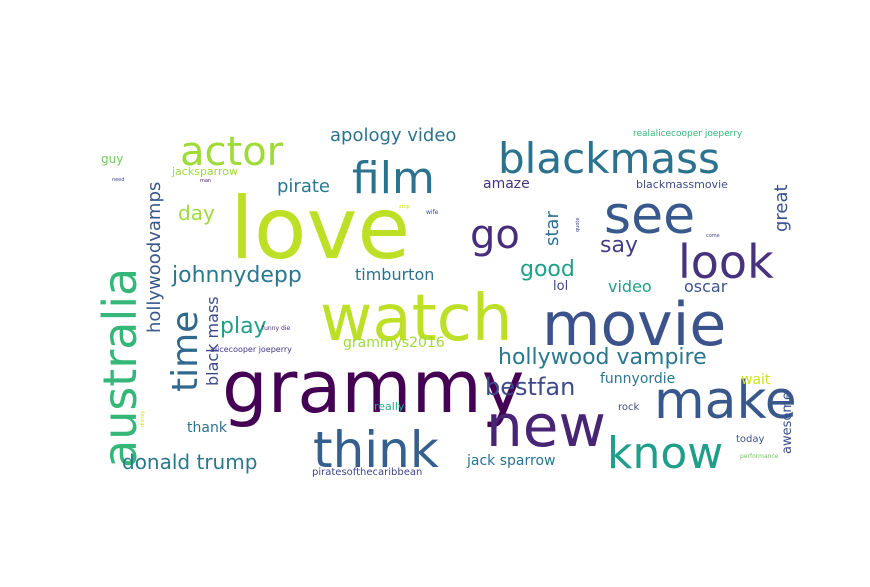  Describe the element at coordinates (393, 135) in the screenshot. I see `cloud-word-apology-video: apology video` at that location.